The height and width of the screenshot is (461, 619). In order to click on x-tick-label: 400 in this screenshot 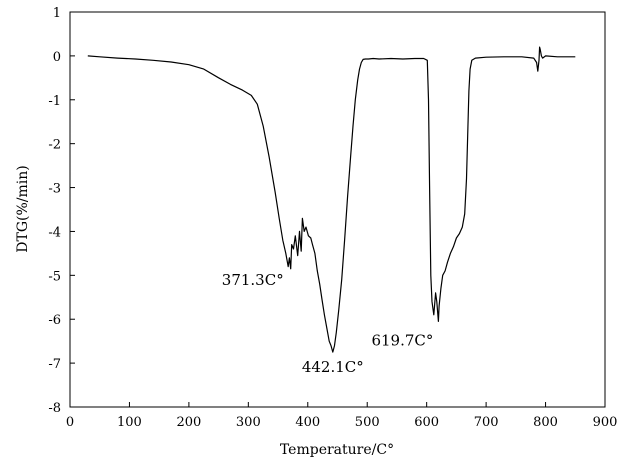, I will do `click(307, 422)`.